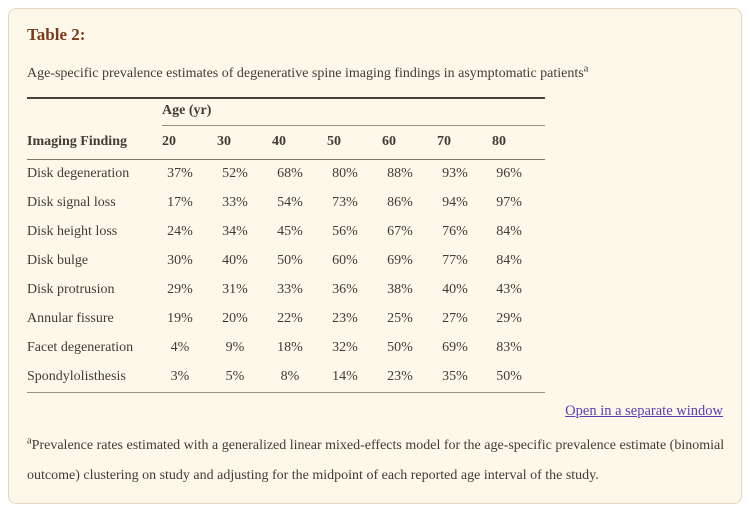  Describe the element at coordinates (509, 173) in the screenshot. I see `prevalence-value: 96%` at that location.